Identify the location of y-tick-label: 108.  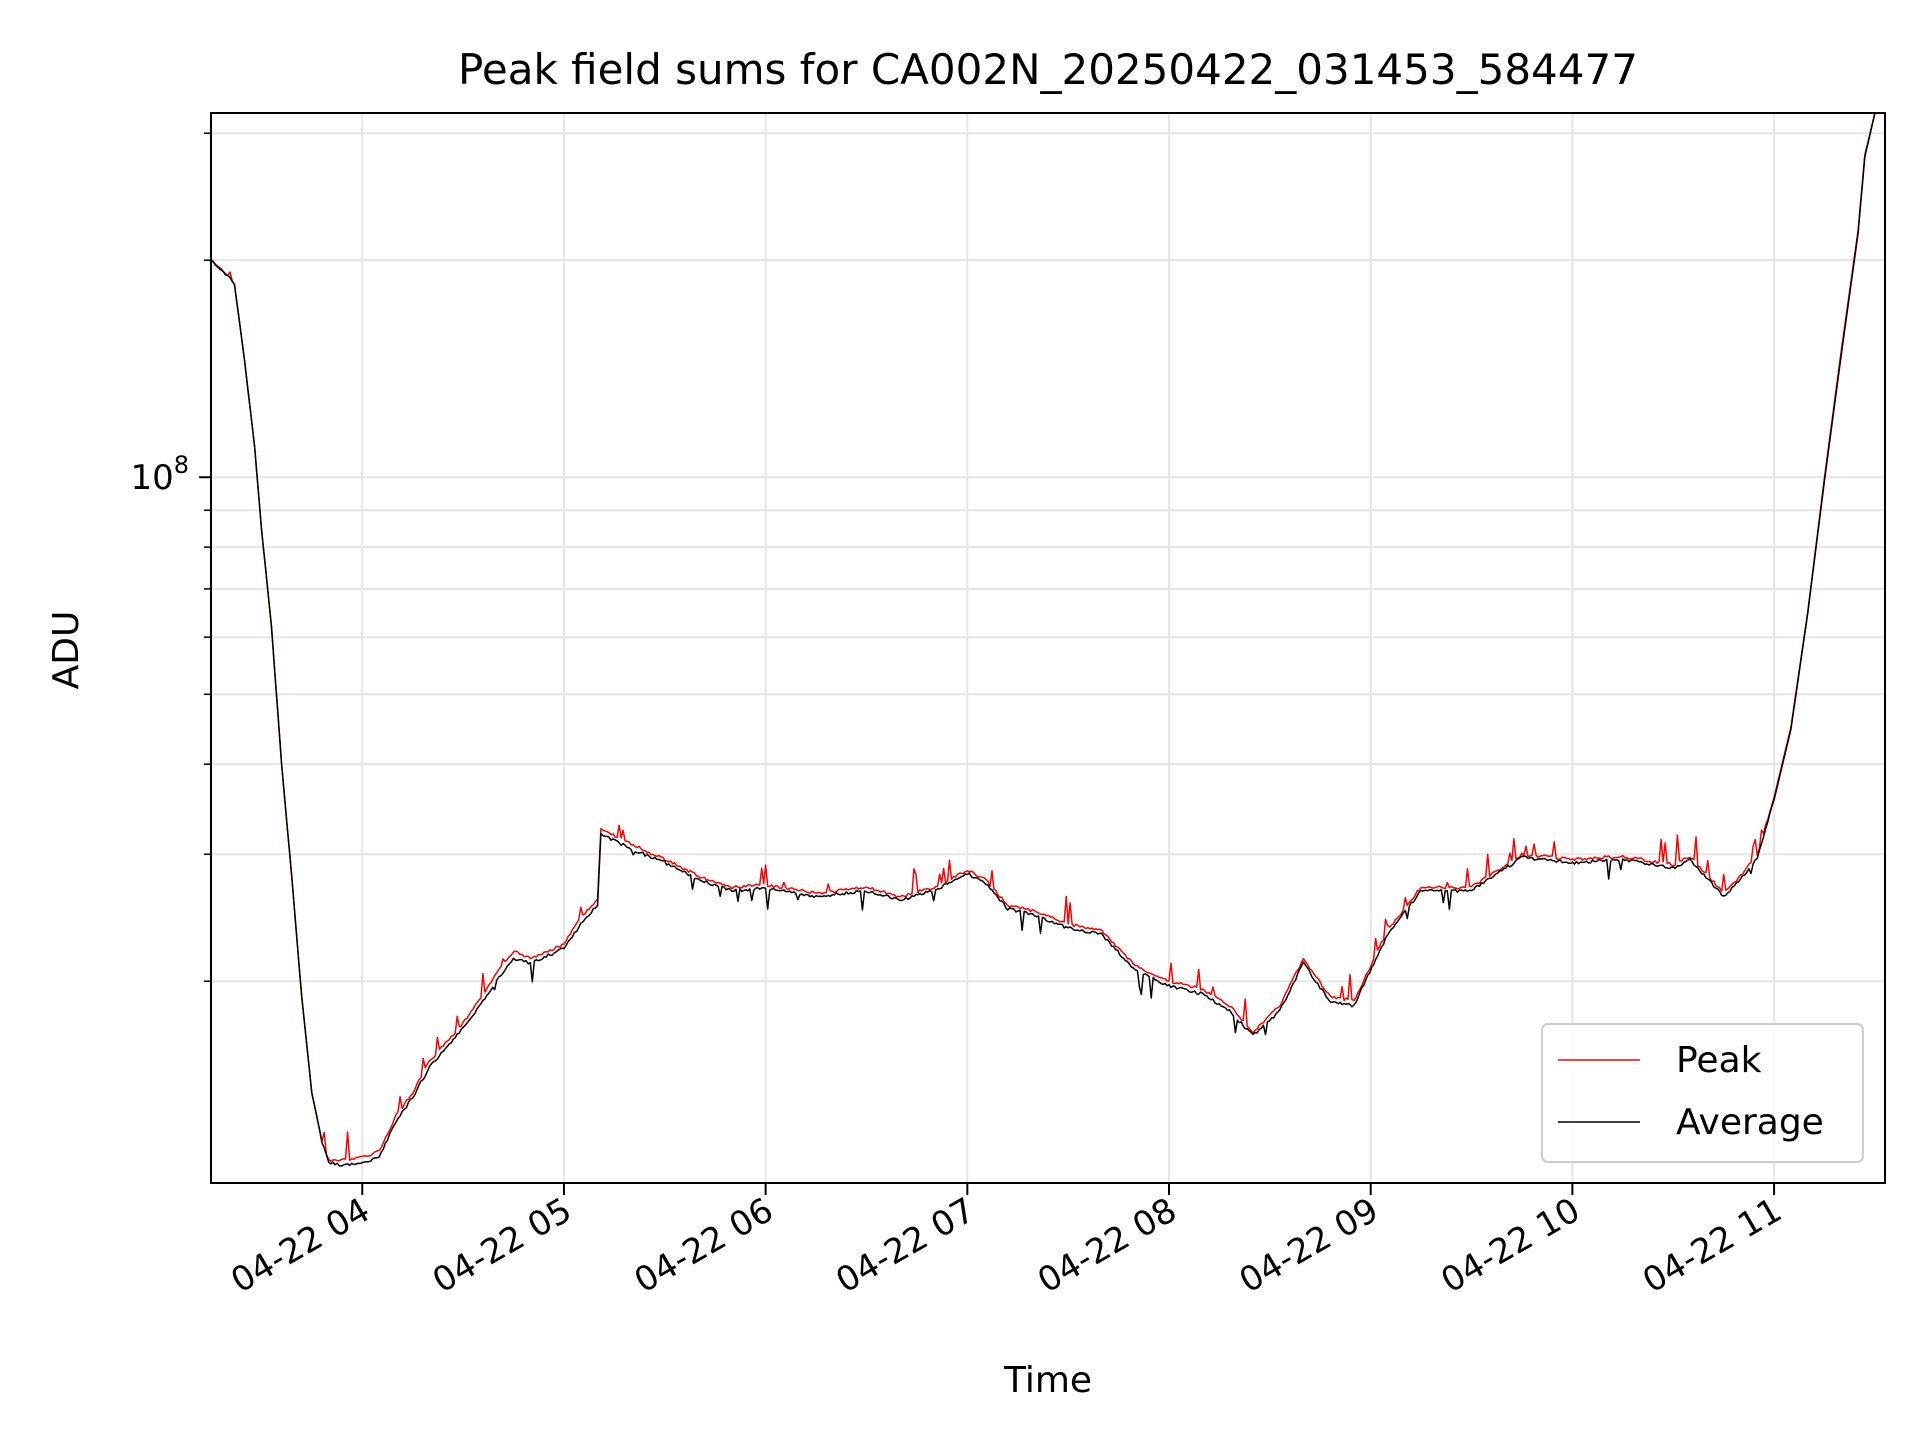
(159, 474).